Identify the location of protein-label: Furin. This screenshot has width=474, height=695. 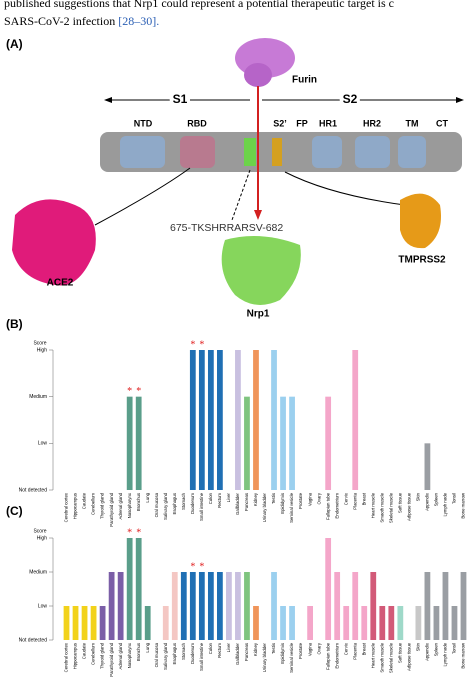
(304, 80).